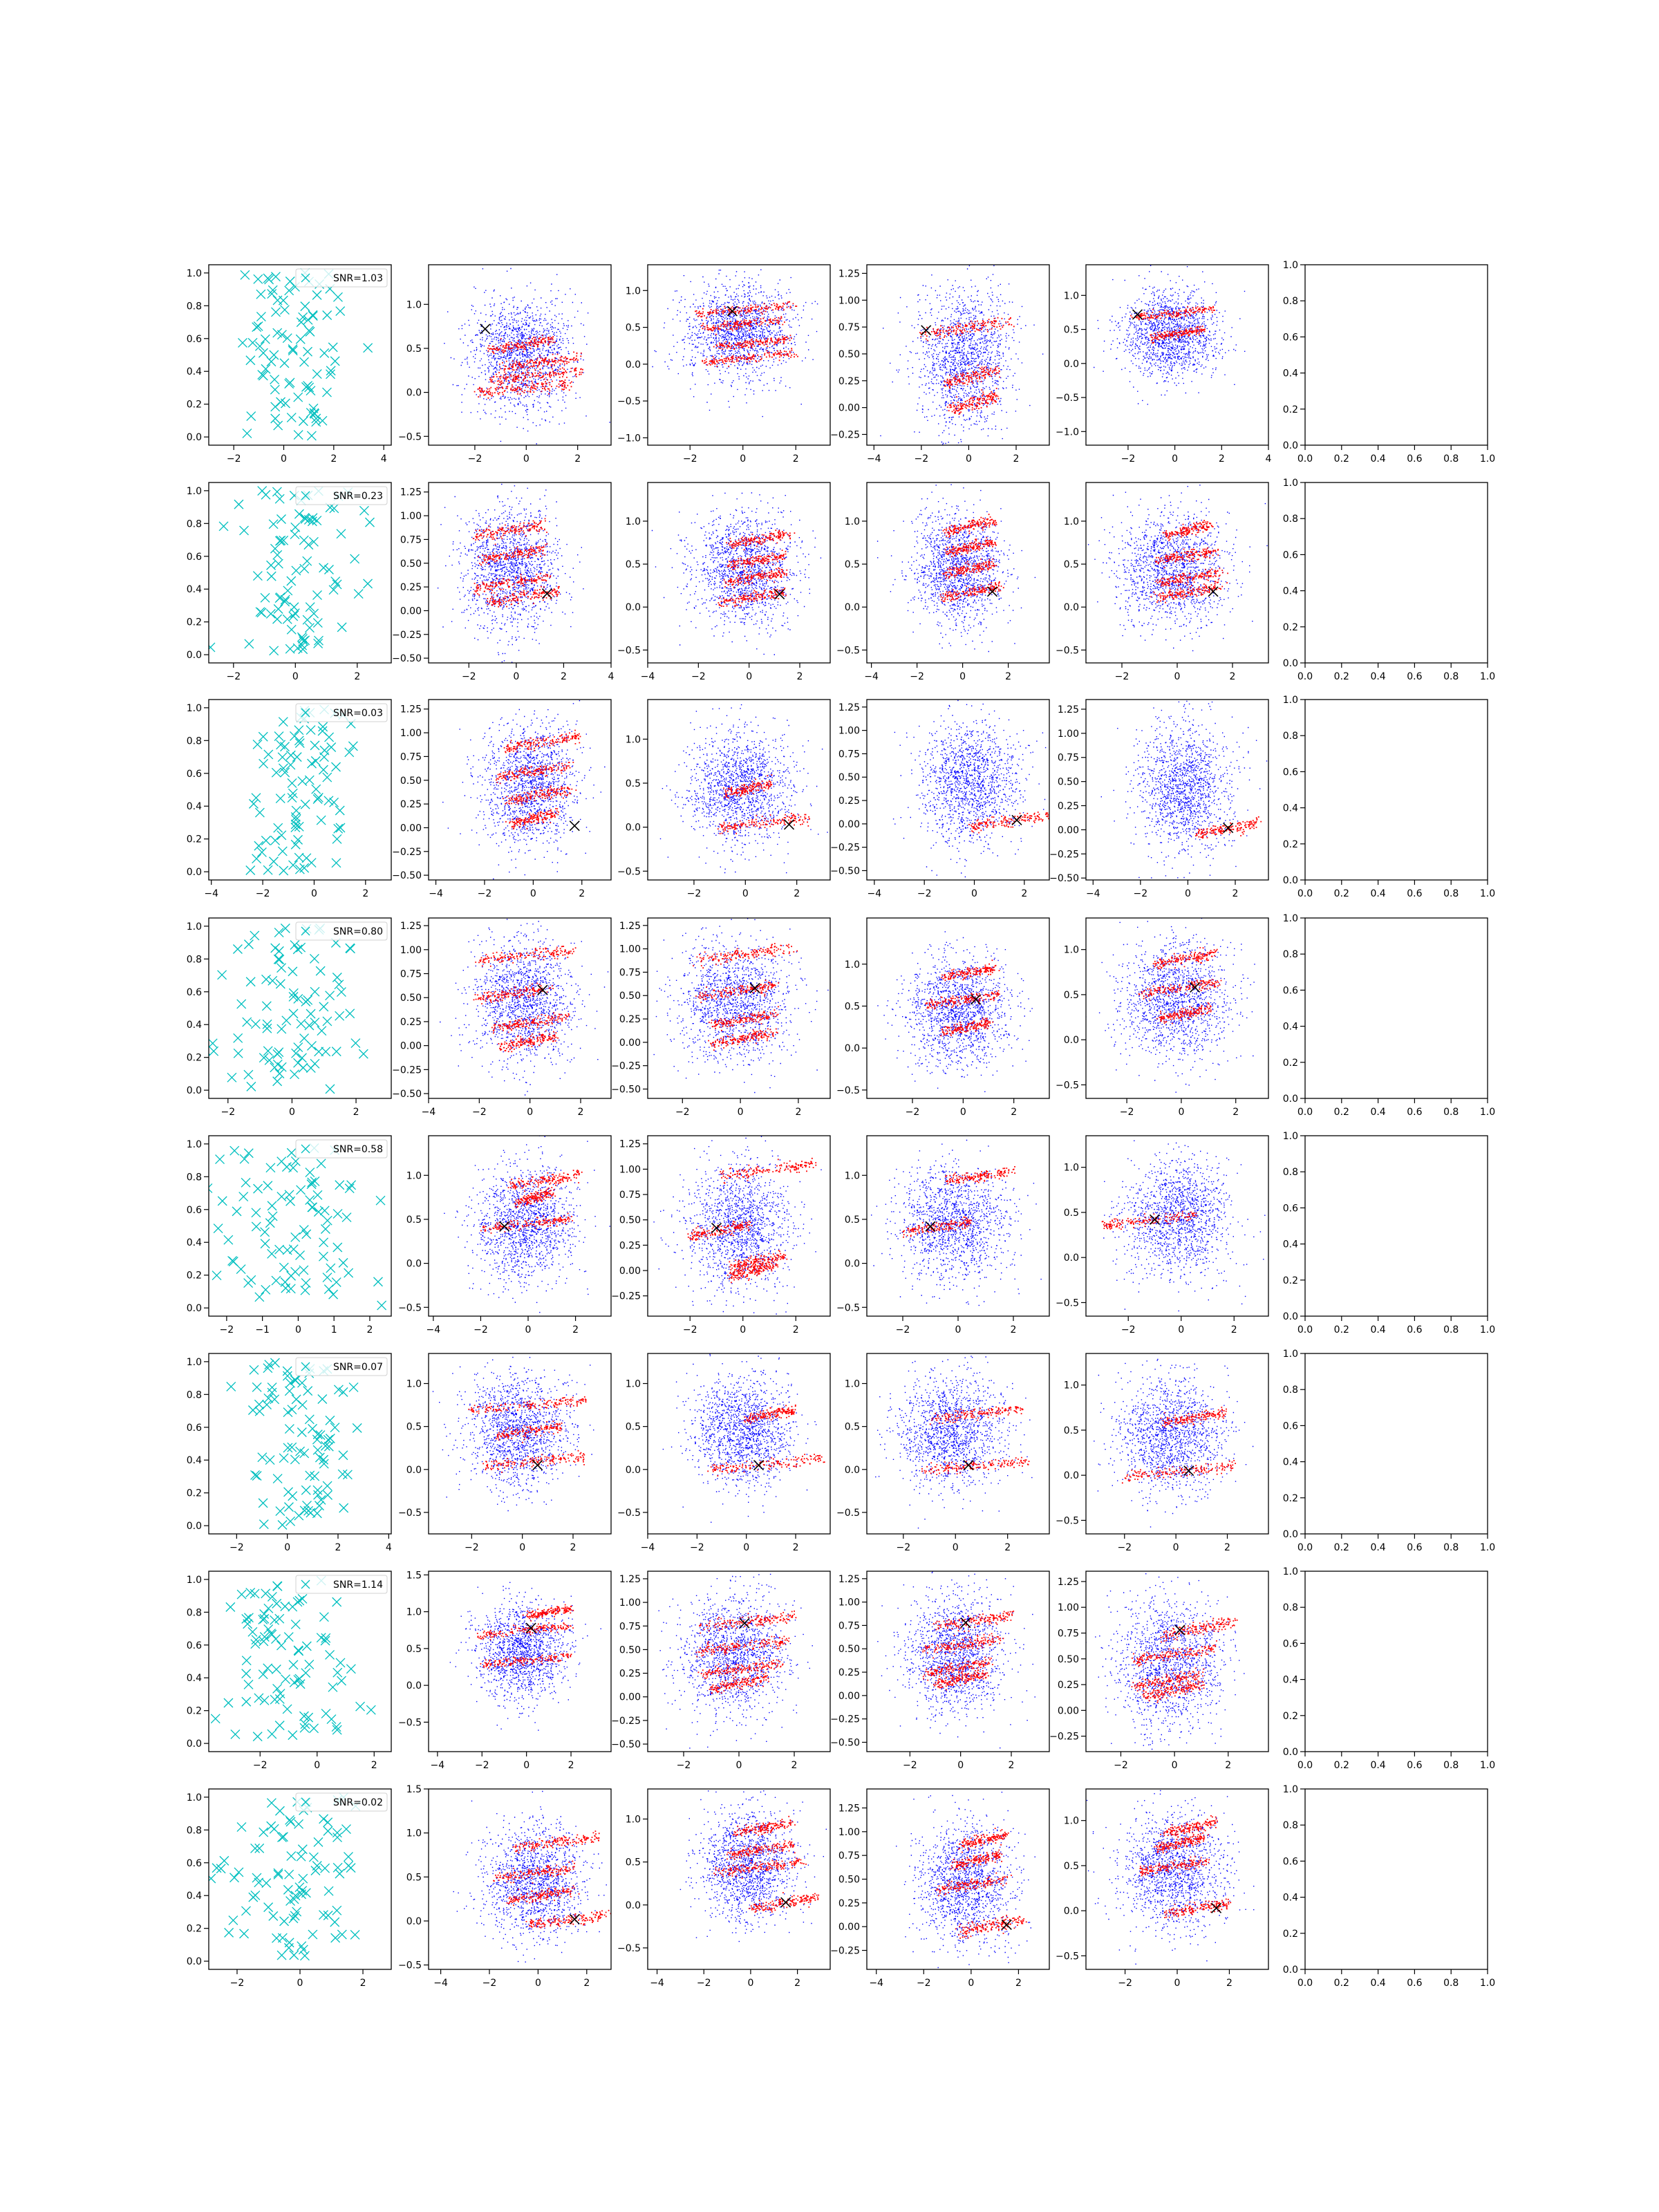  I want to click on y-tick-label: −0.25, so click(407, 1070).